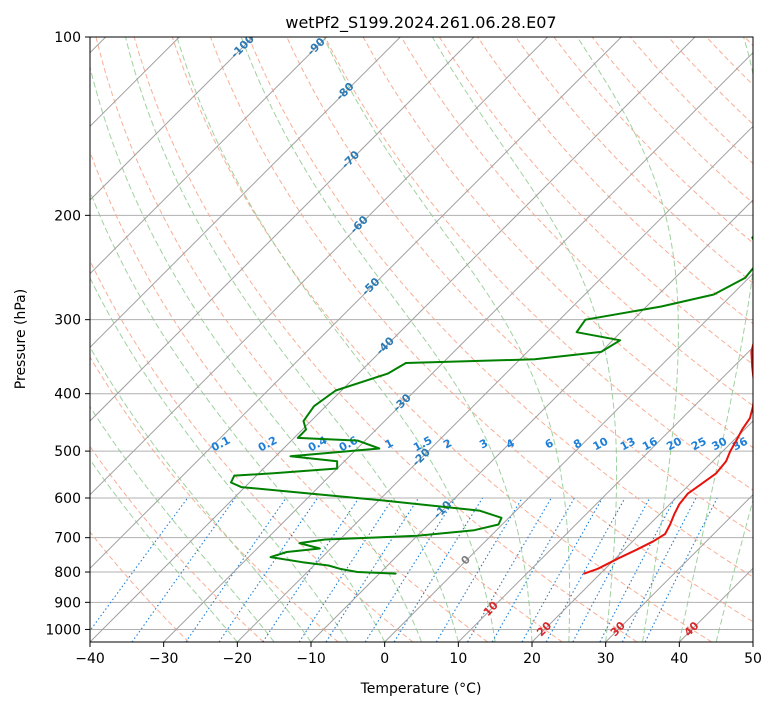 The image size is (775, 708). Describe the element at coordinates (753, 659) in the screenshot. I see `x-tick-label: 50` at that location.